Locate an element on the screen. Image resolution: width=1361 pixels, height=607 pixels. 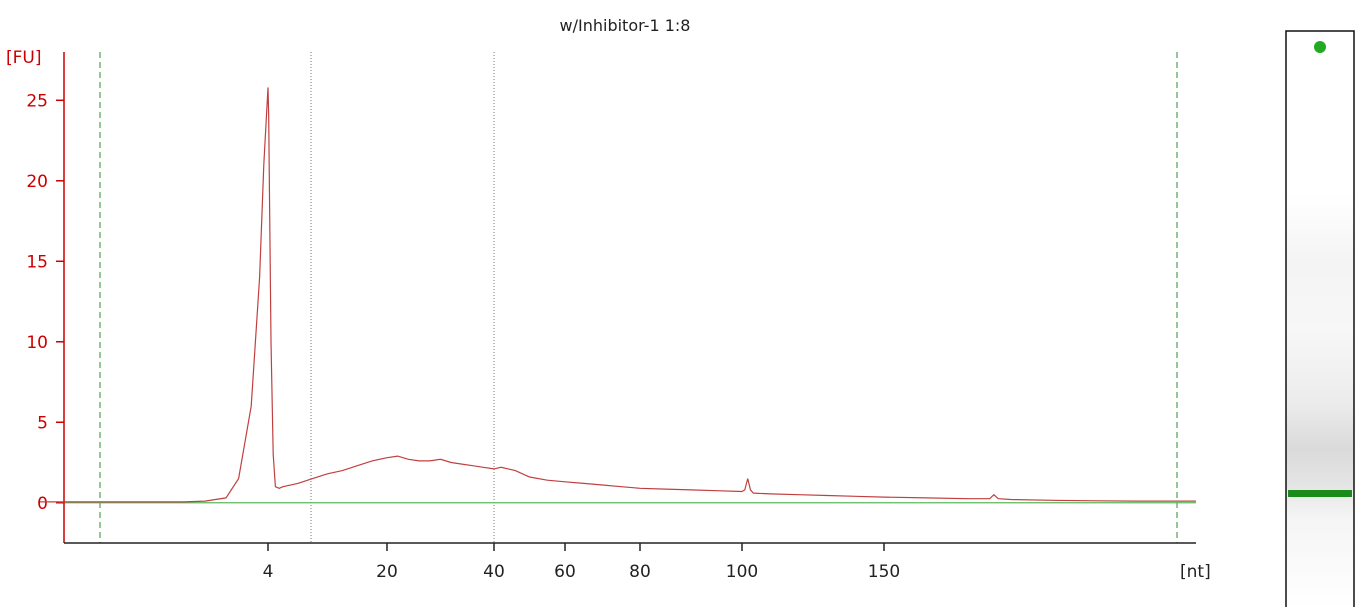
x-tick-label: 4 is located at coordinates (268, 572).